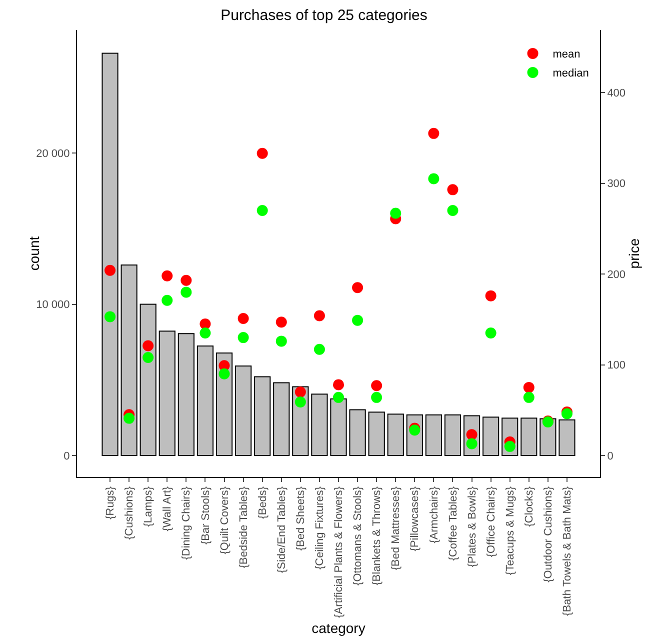 The image size is (648, 644). I want to click on x-tick-label: {Plates & Bowls}, so click(472, 527).